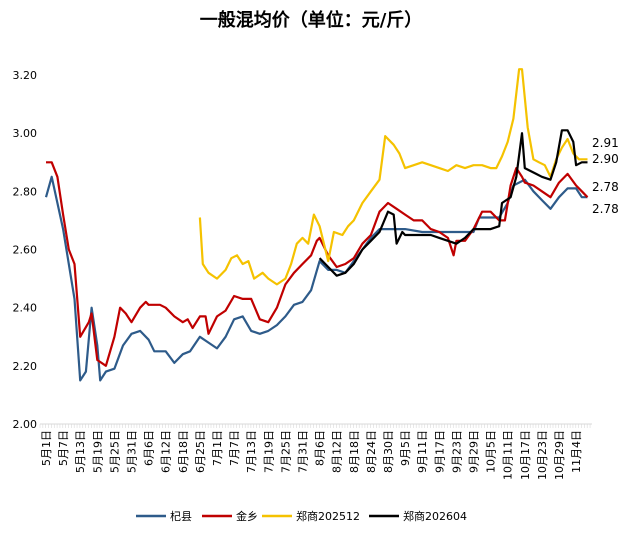 The image size is (622, 534). Describe the element at coordinates (234, 448) in the screenshot. I see `x-tick-label: 7月7日` at that location.